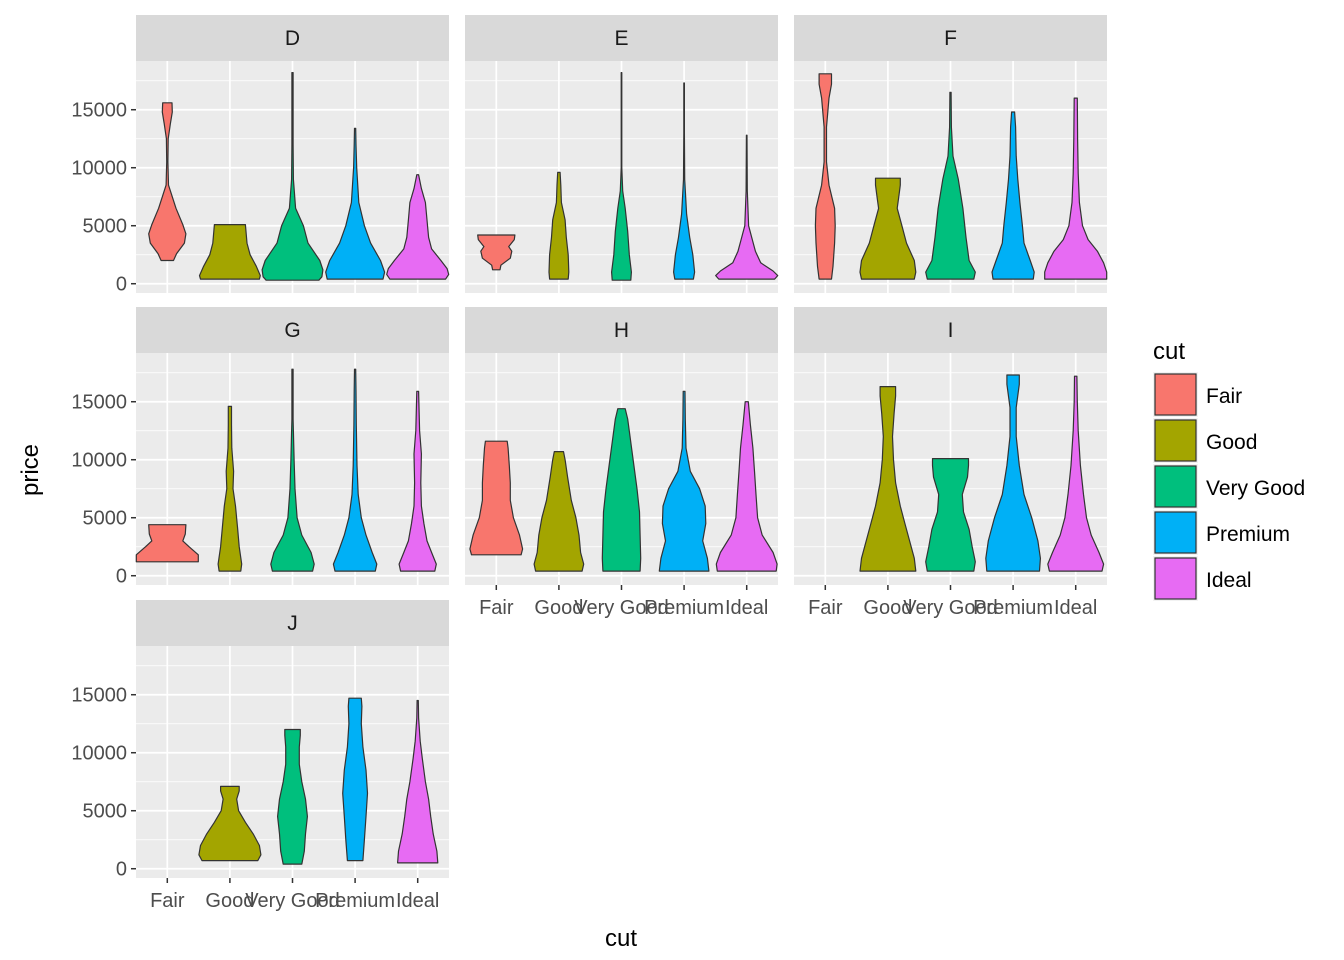 This screenshot has width=1344, height=960. What do you see at coordinates (1197, 394) in the screenshot?
I see `legend-item-fair: Fair` at bounding box center [1197, 394].